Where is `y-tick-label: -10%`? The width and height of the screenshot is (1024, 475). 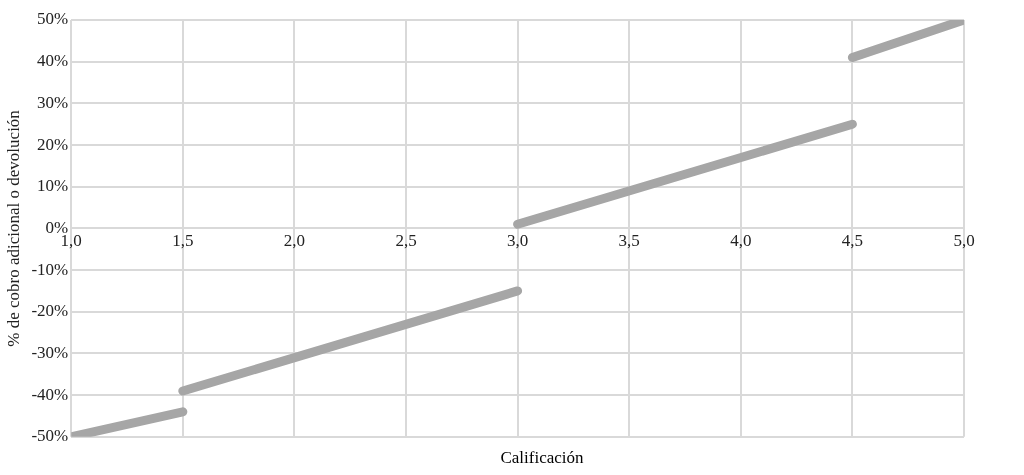
y-tick-label: -10% is located at coordinates (50, 269).